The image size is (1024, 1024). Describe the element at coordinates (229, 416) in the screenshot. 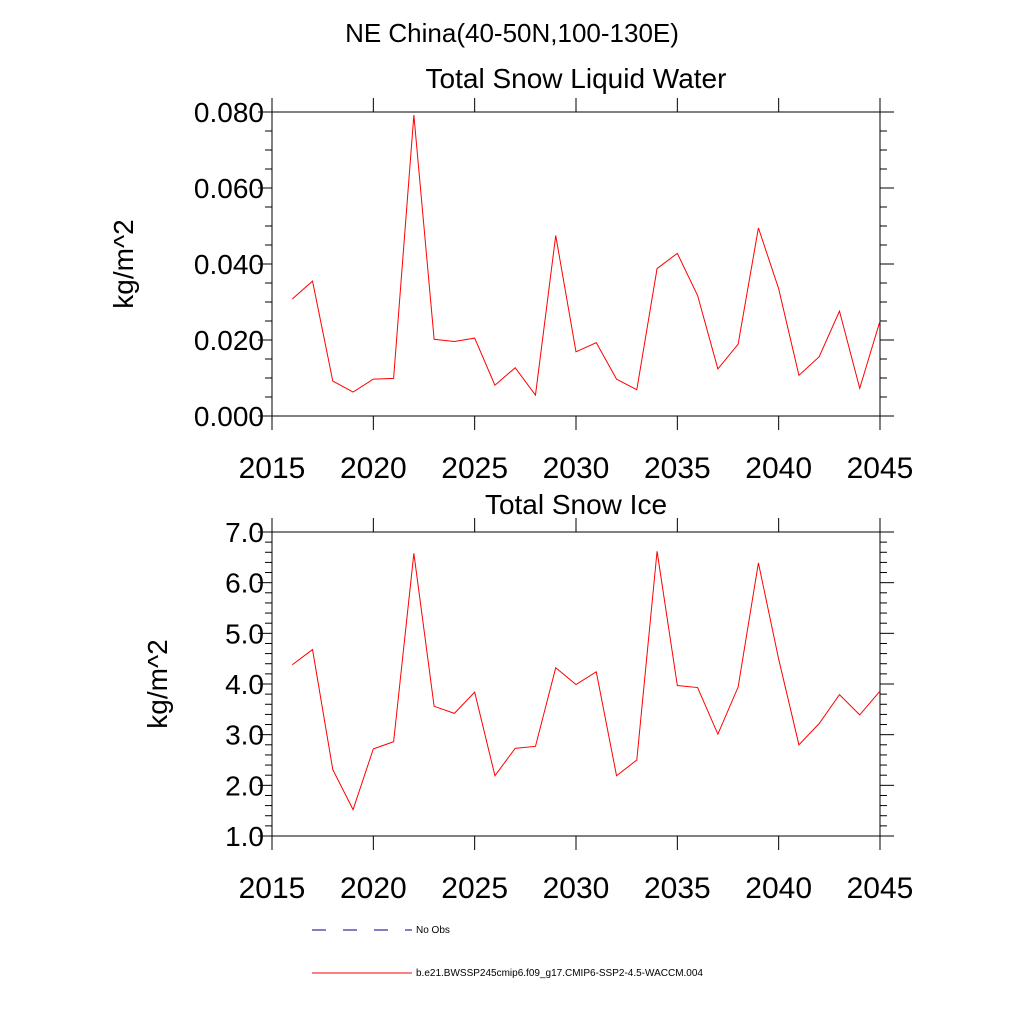

I see `y-tick-label: 0.000` at that location.